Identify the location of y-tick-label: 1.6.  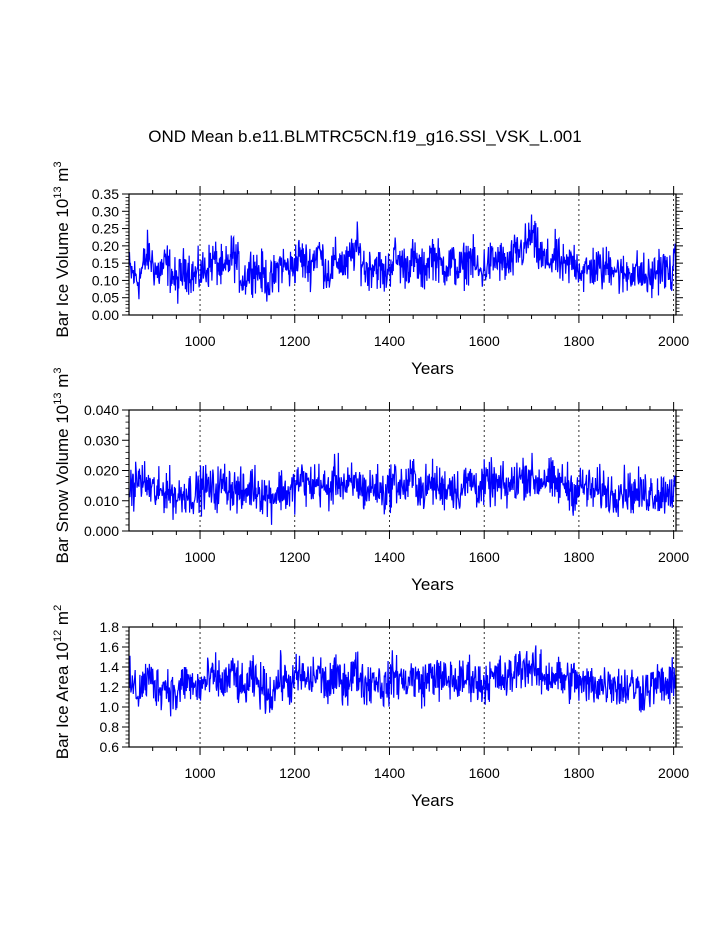
(110, 647).